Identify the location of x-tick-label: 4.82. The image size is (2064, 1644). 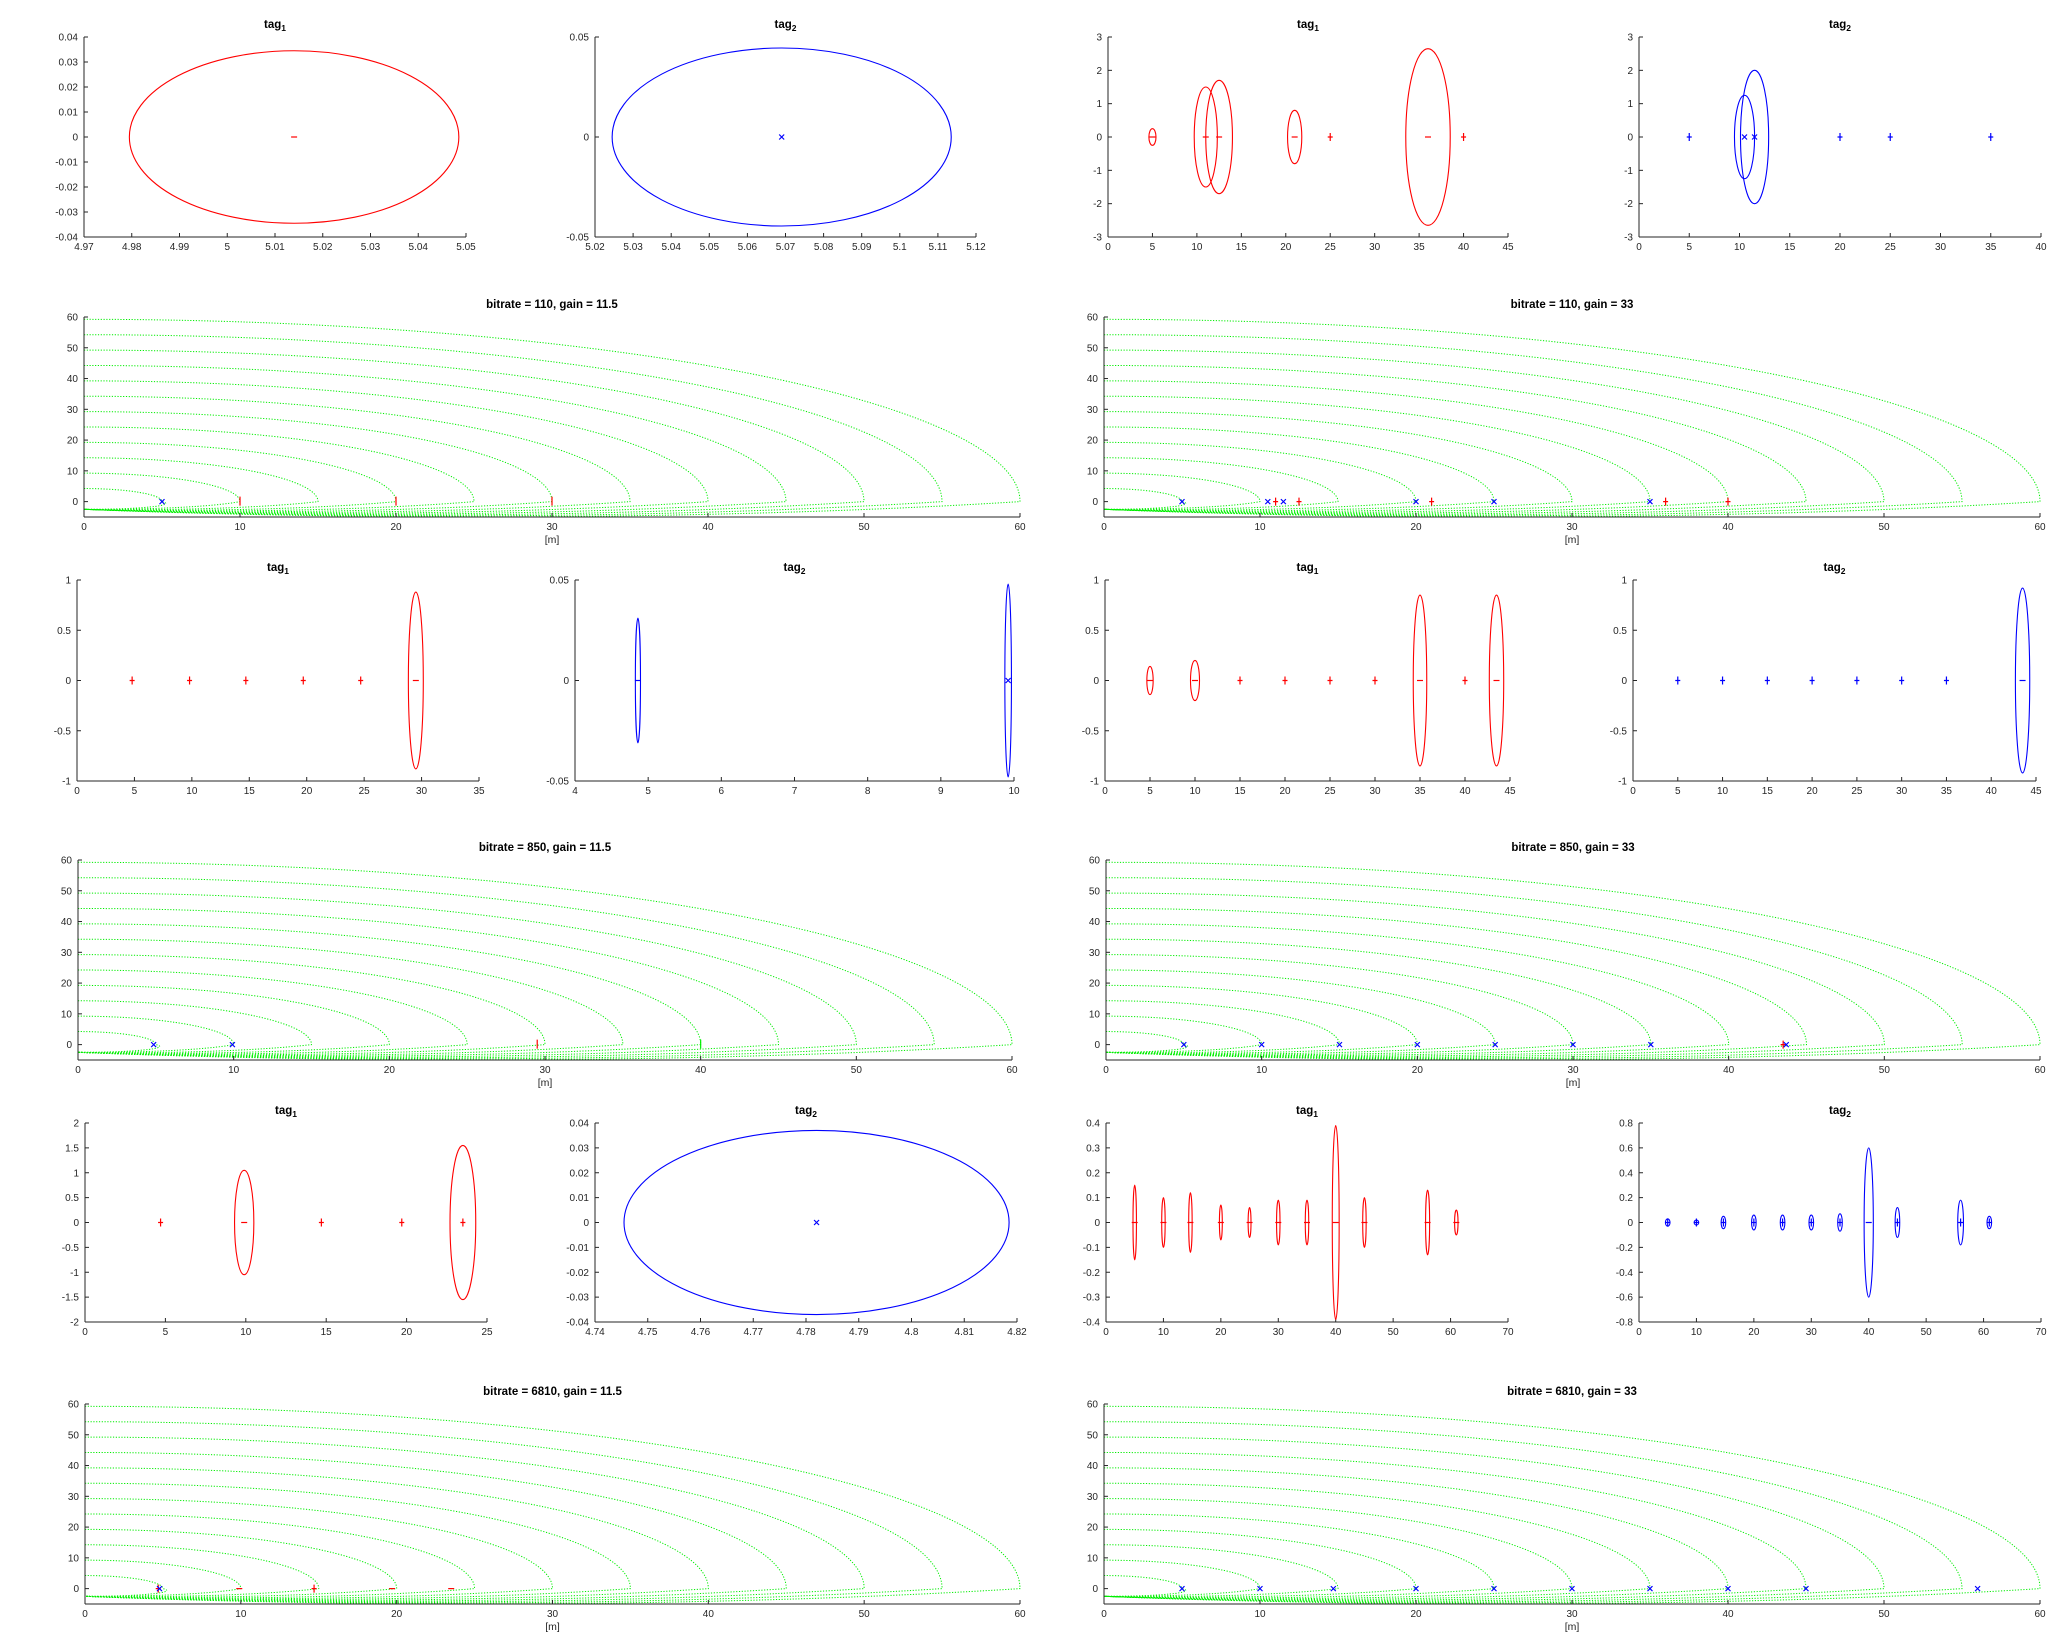
(1017, 1332).